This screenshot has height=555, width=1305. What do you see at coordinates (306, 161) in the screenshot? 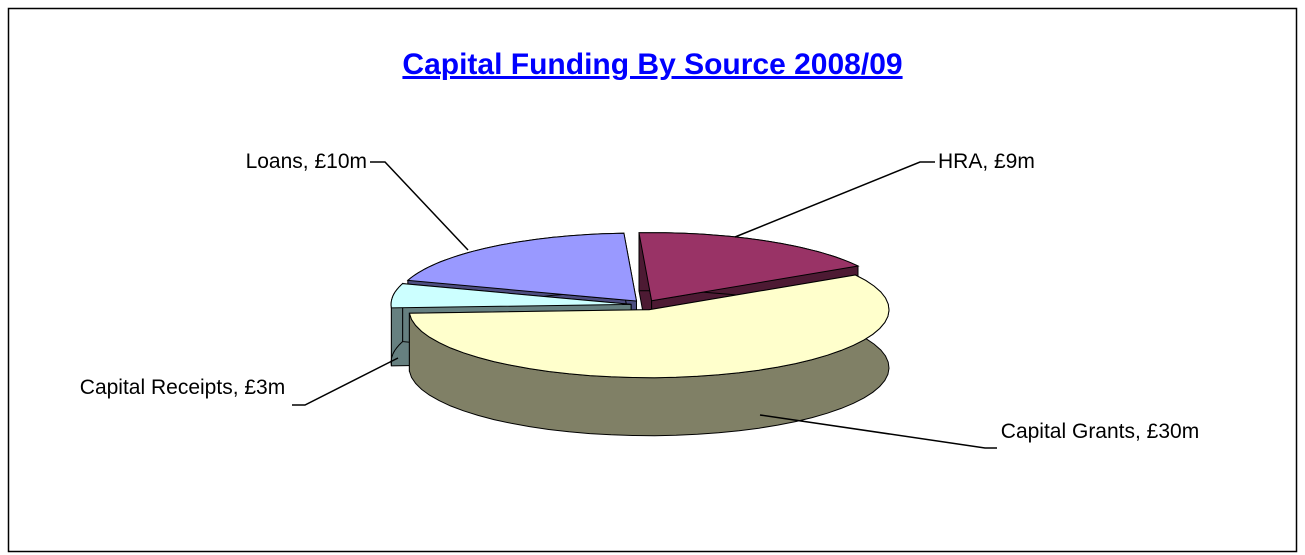
I see `data-label: Loans, £10m` at bounding box center [306, 161].